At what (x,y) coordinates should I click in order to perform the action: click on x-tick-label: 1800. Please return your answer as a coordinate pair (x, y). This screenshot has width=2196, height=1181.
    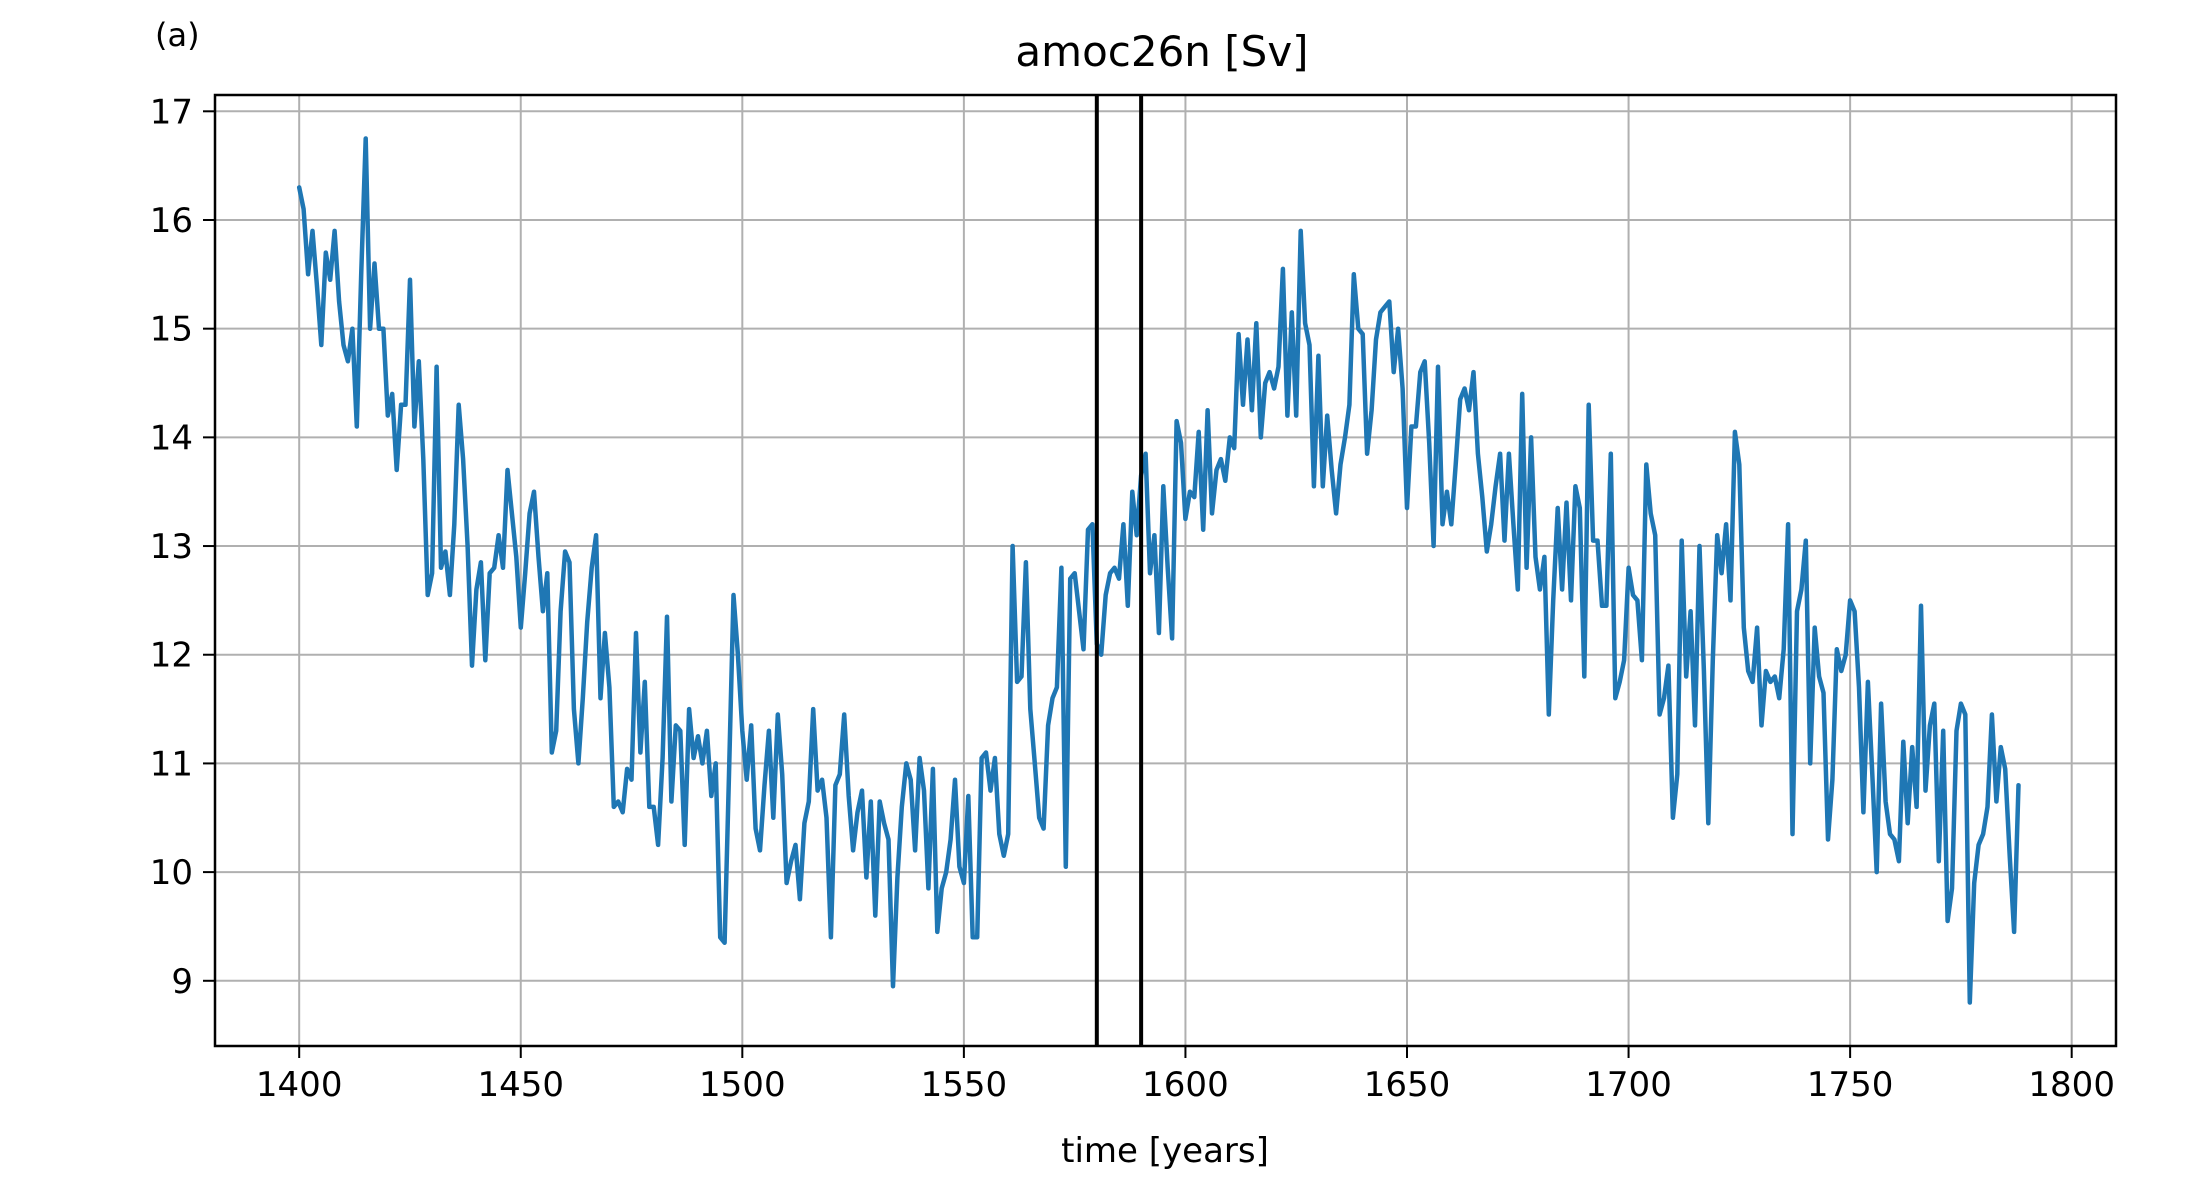
    Looking at the image, I should click on (2071, 1085).